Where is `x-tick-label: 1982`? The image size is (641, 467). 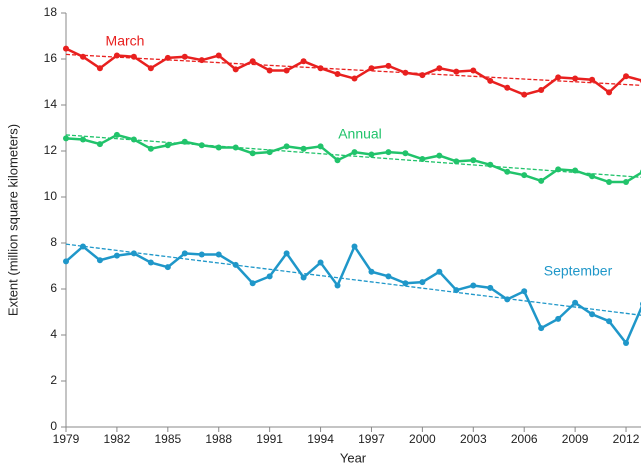 x-tick-label: 1982 is located at coordinates (117, 439).